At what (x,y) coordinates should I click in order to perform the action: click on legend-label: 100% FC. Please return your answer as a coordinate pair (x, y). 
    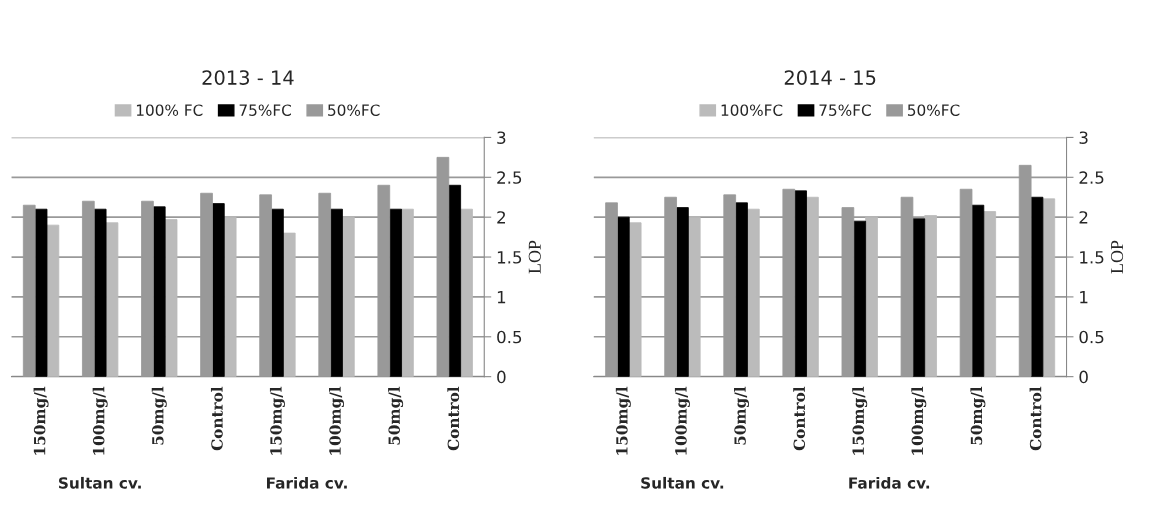
    Looking at the image, I should click on (169, 110).